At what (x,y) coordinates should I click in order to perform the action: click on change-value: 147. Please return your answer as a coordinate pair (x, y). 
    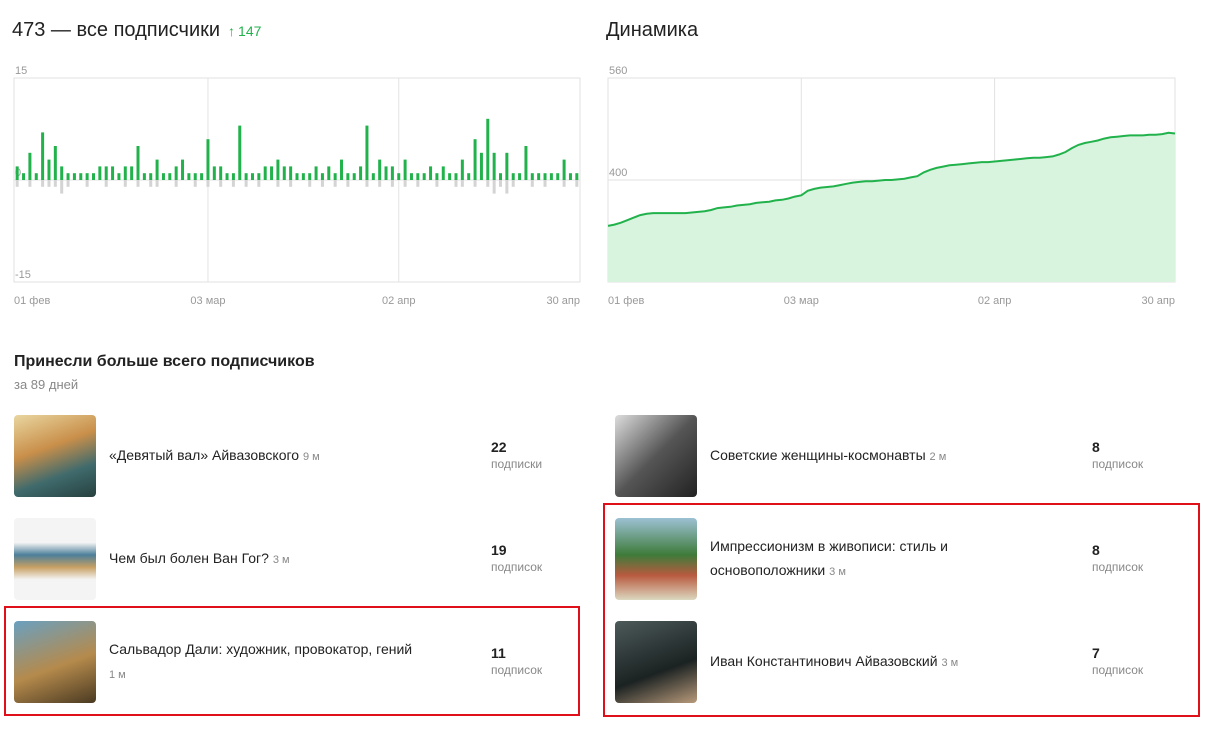
    Looking at the image, I should click on (250, 31).